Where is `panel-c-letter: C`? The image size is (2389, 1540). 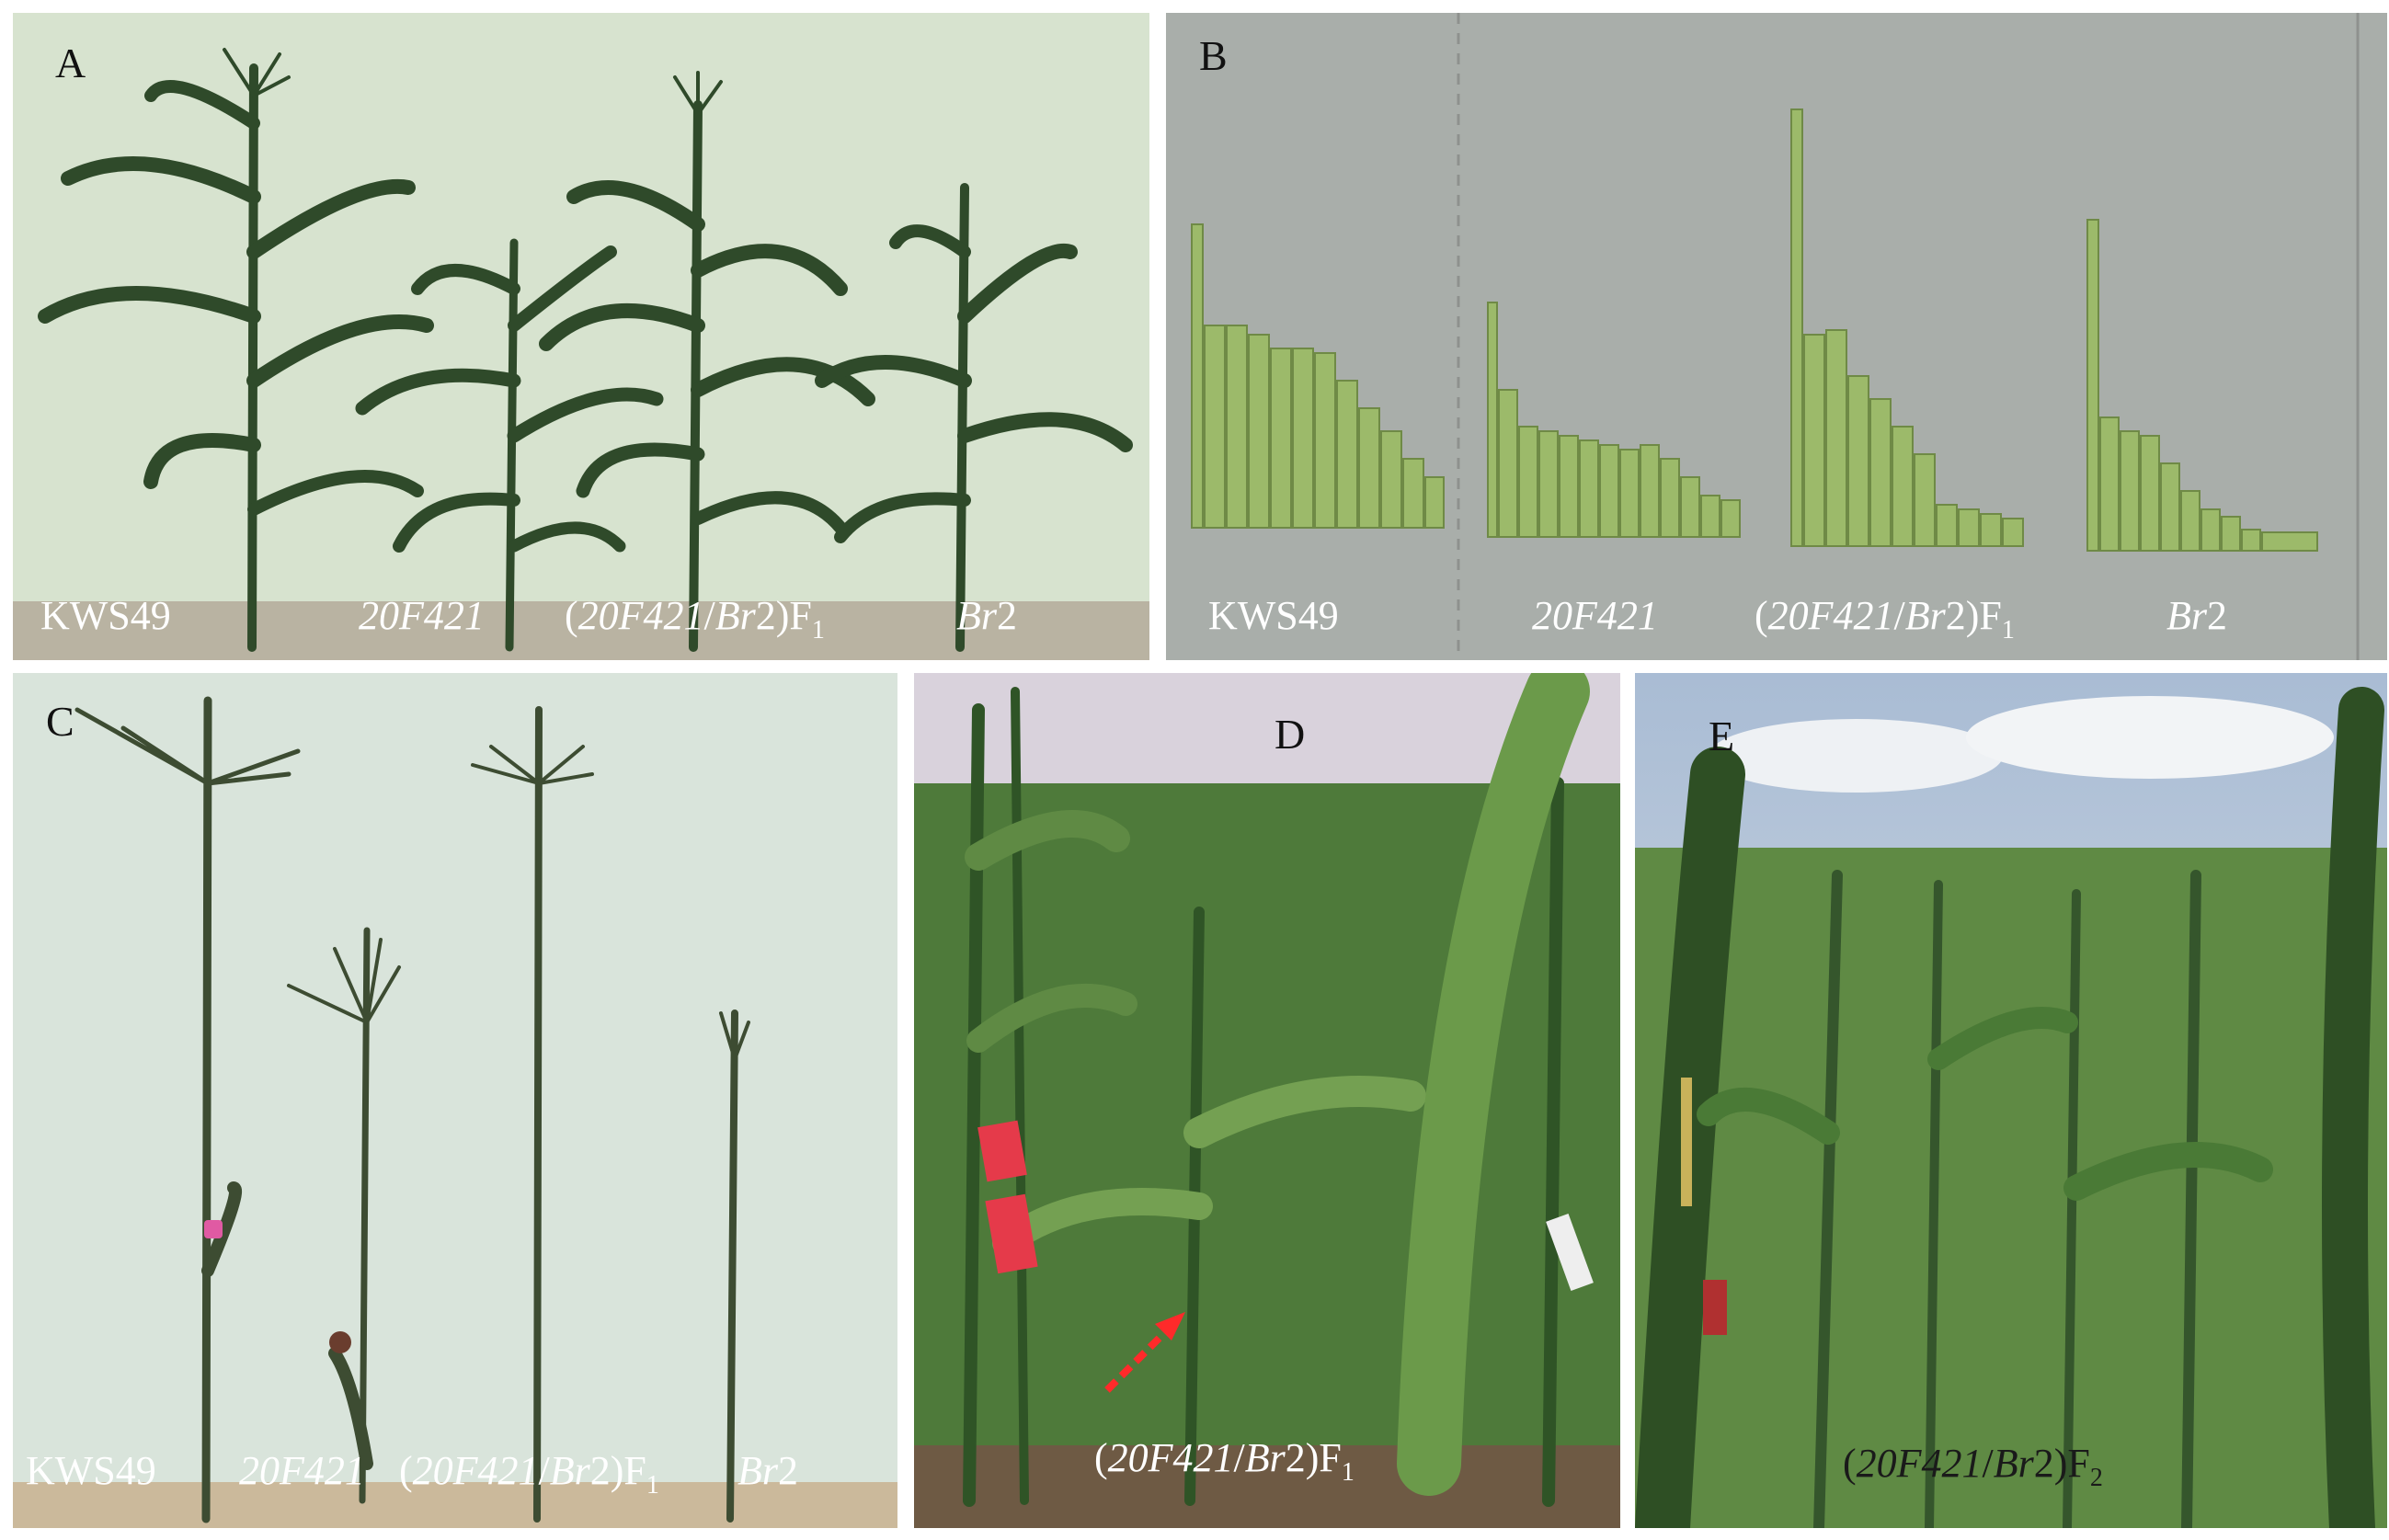
panel-c-letter: C is located at coordinates (60, 721).